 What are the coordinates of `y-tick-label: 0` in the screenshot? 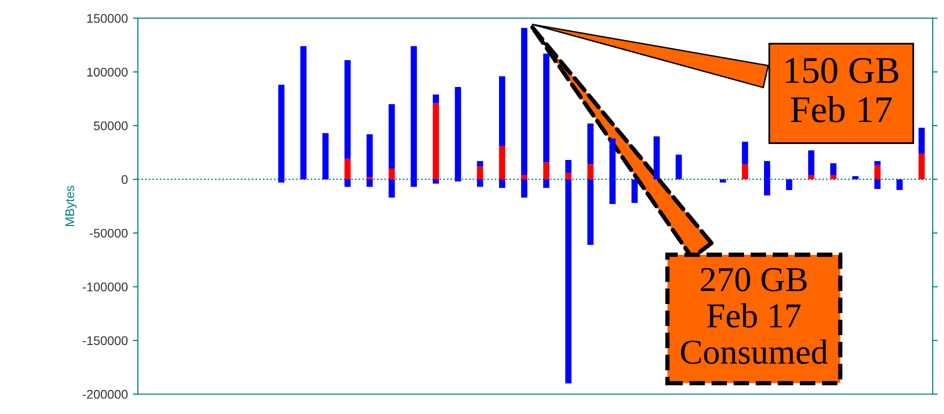 It's located at (125, 179).